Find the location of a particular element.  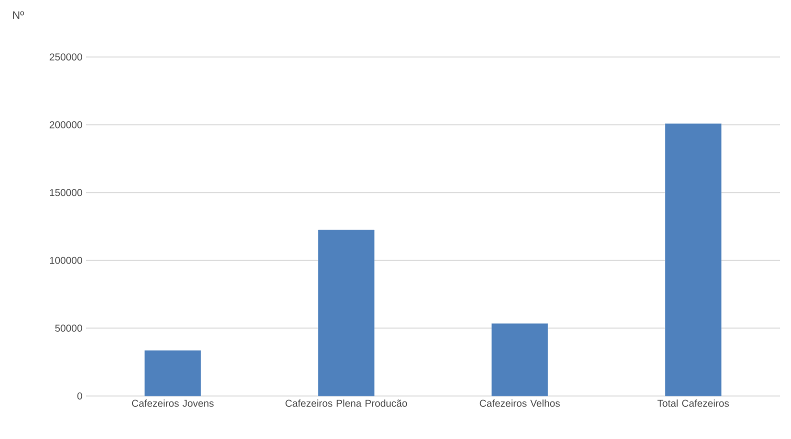

y-axis-title: Nº is located at coordinates (18, 15).